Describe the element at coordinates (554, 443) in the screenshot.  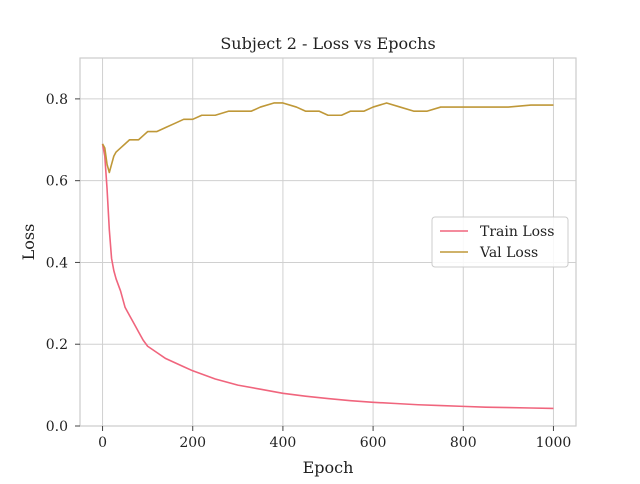
I see `x-tick-label: 1000` at that location.